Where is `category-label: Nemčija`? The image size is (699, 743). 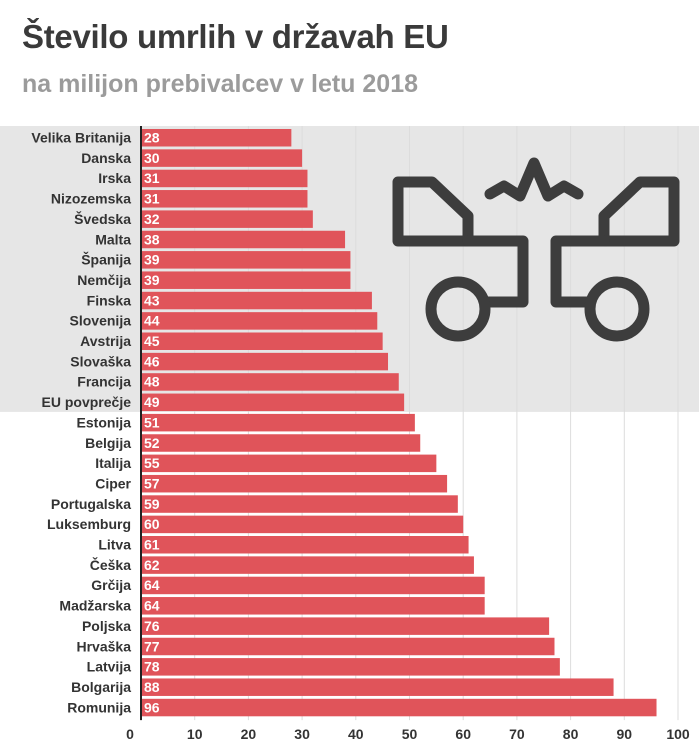 category-label: Nemčija is located at coordinates (104, 280).